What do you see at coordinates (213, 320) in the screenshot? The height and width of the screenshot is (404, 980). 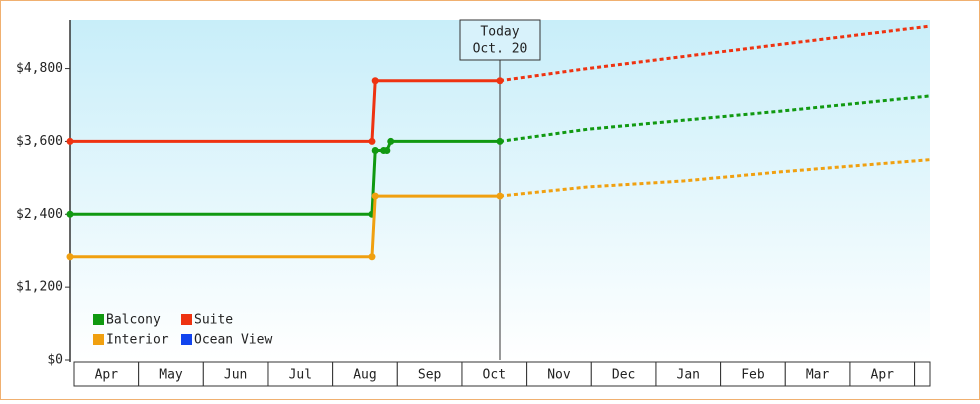 I see `legend-label: Suite` at bounding box center [213, 320].